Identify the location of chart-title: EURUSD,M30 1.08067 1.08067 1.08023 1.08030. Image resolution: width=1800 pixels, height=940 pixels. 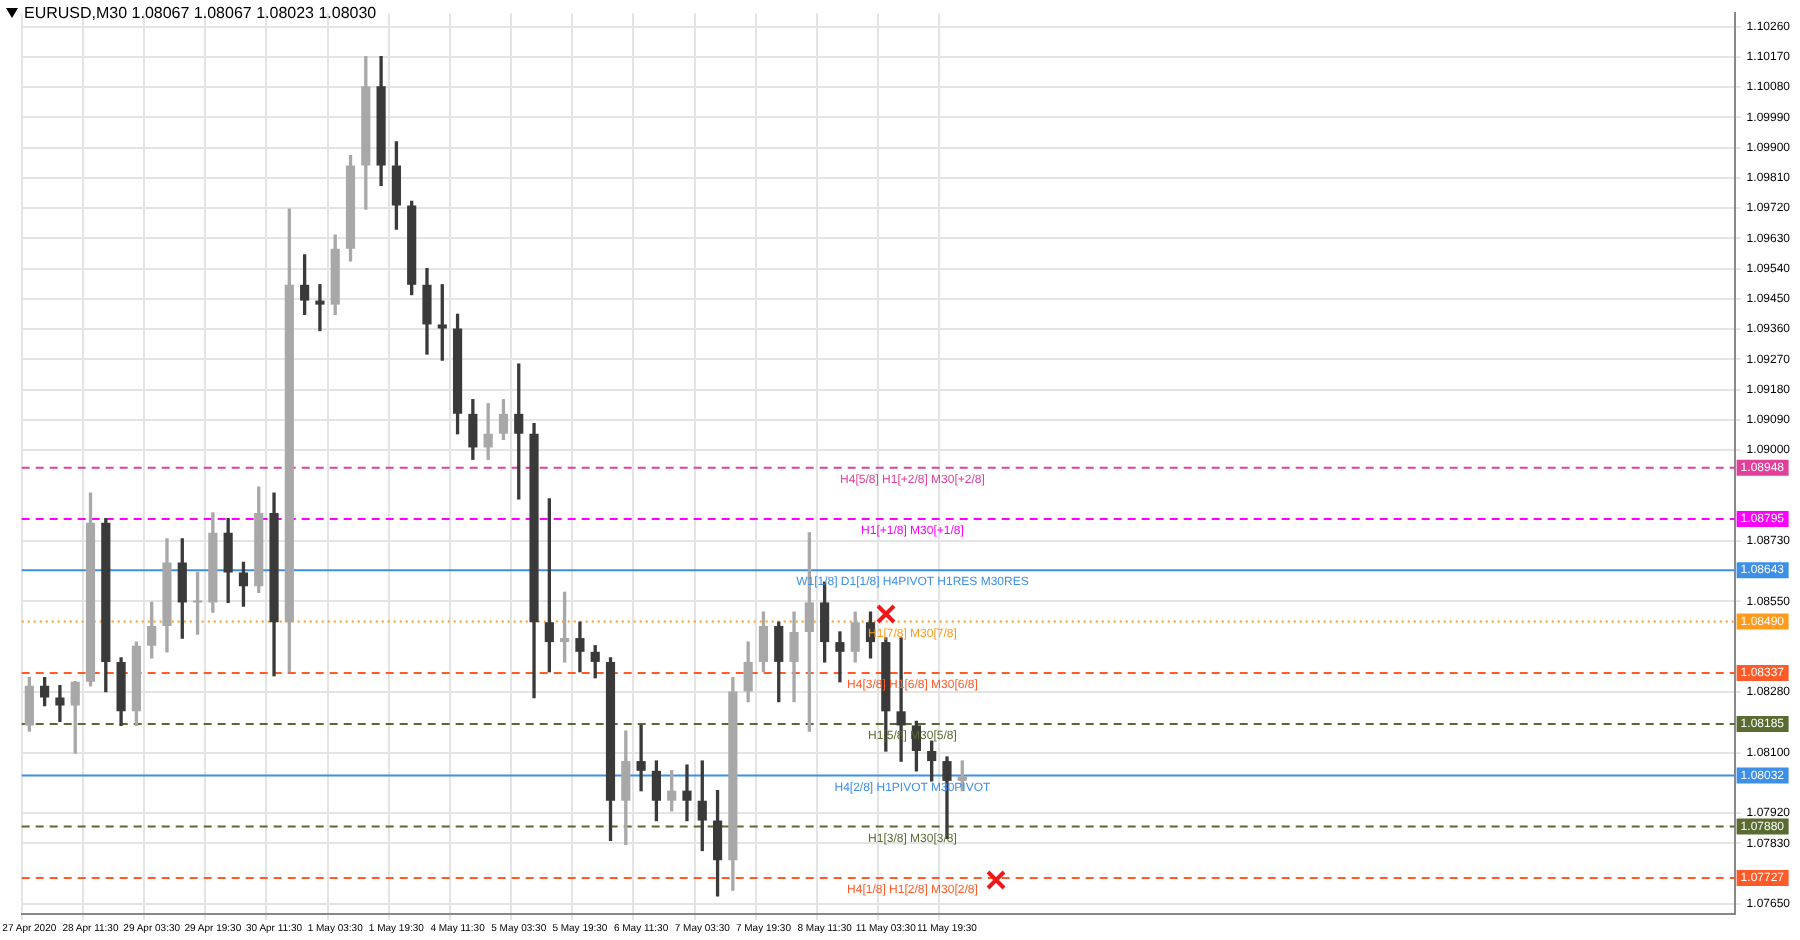
(200, 13).